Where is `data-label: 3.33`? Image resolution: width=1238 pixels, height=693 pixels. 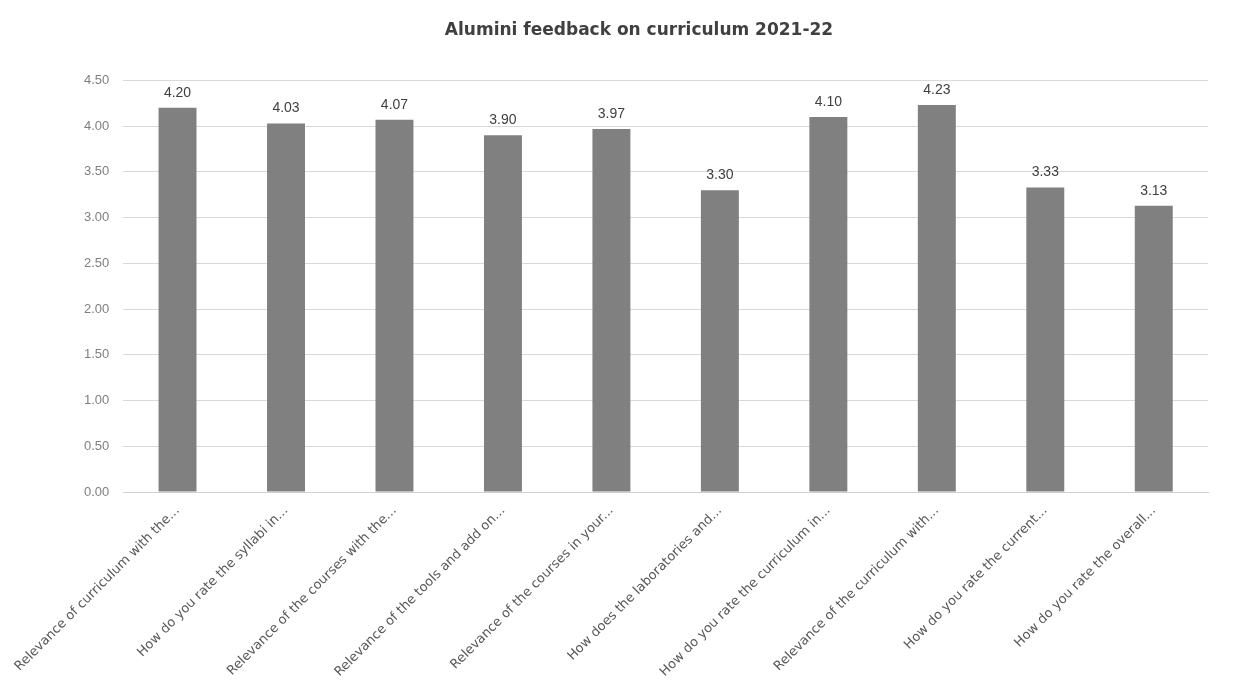 data-label: 3.33 is located at coordinates (1045, 171).